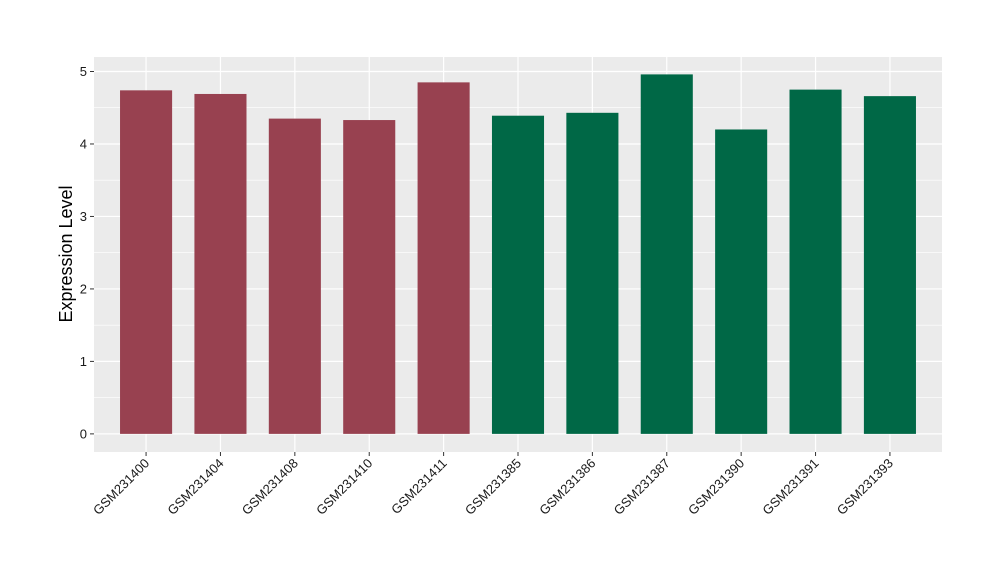 The width and height of the screenshot is (1000, 580). What do you see at coordinates (865, 487) in the screenshot?
I see `x-tick-label: GSM231393` at bounding box center [865, 487].